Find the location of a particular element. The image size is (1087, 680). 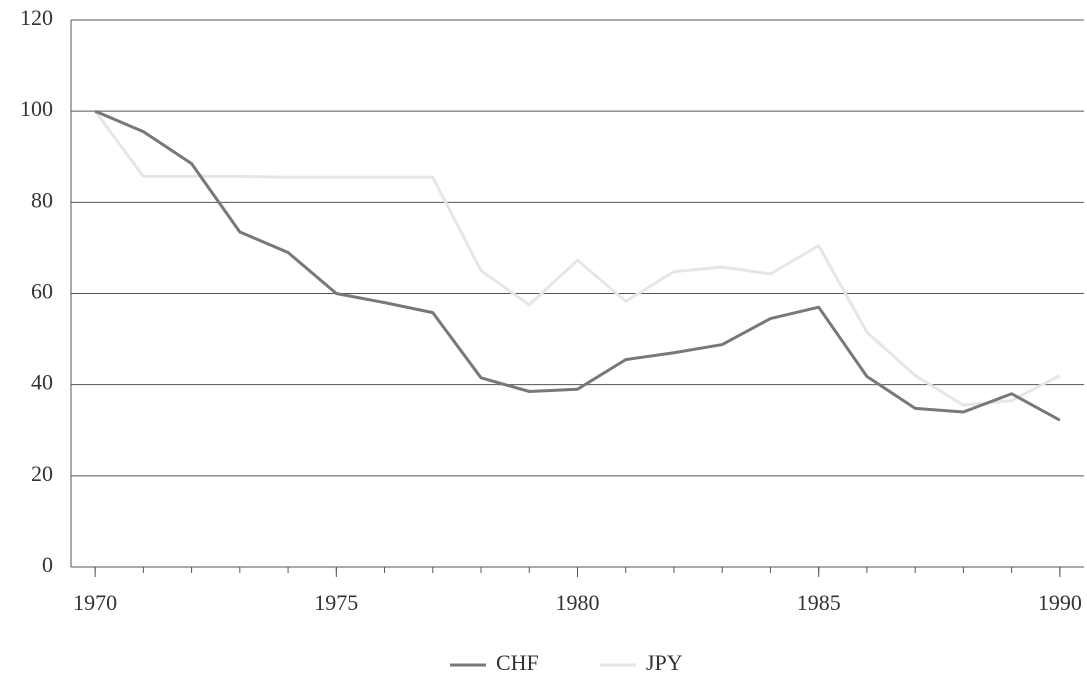

legend-label: CHF is located at coordinates (517, 662).